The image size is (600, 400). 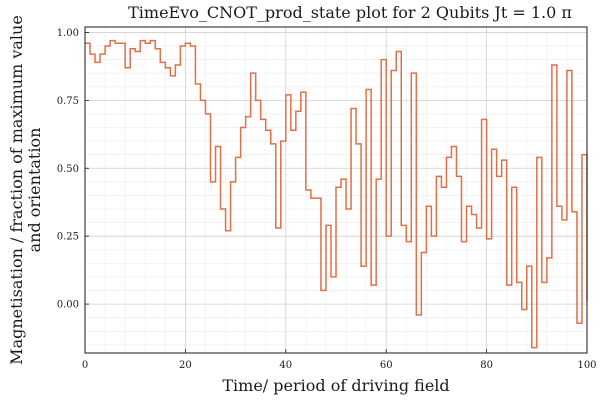 I want to click on x-tick-label: 40, so click(x=285, y=365).